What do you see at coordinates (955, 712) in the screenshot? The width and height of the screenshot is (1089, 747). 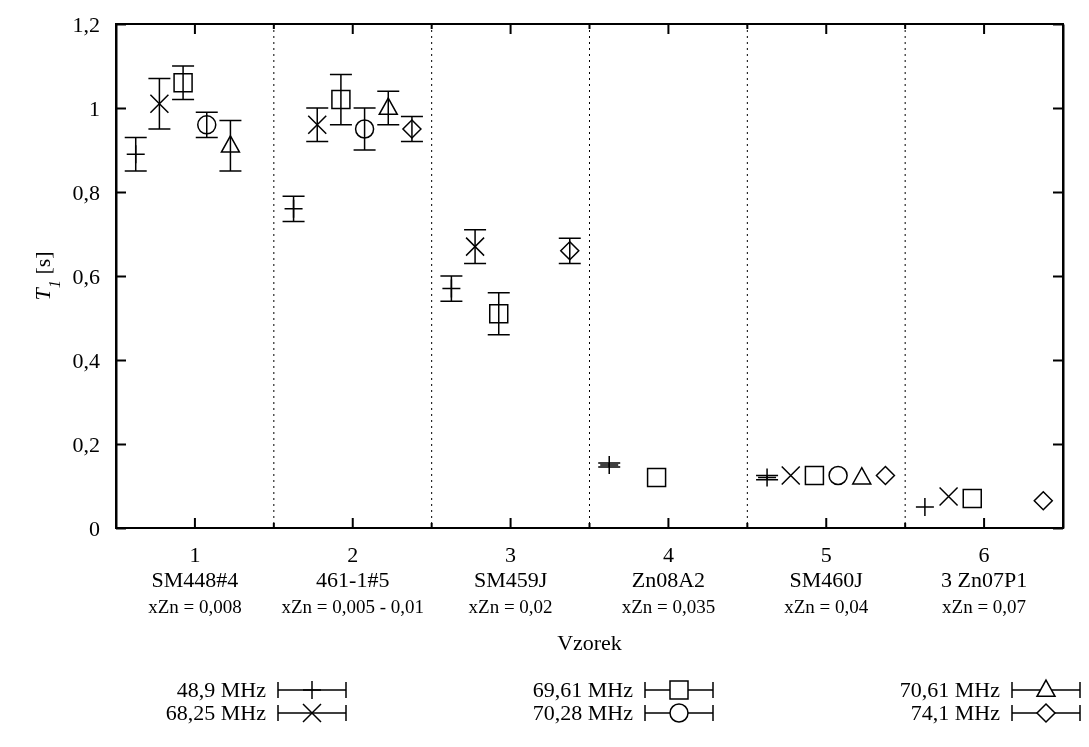 I see `legend-label: 74,1 MHz` at bounding box center [955, 712].